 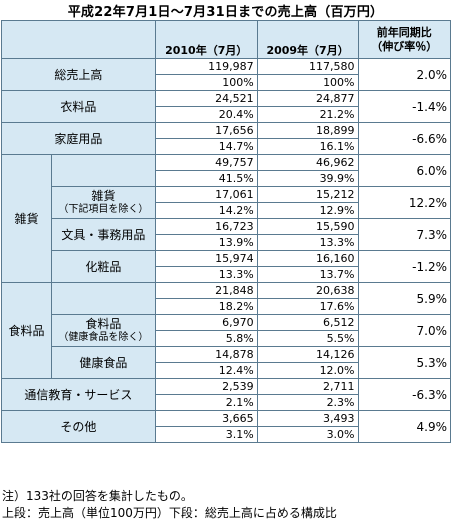 I want to click on cell-share-2010: 13.9%, so click(x=206, y=242).